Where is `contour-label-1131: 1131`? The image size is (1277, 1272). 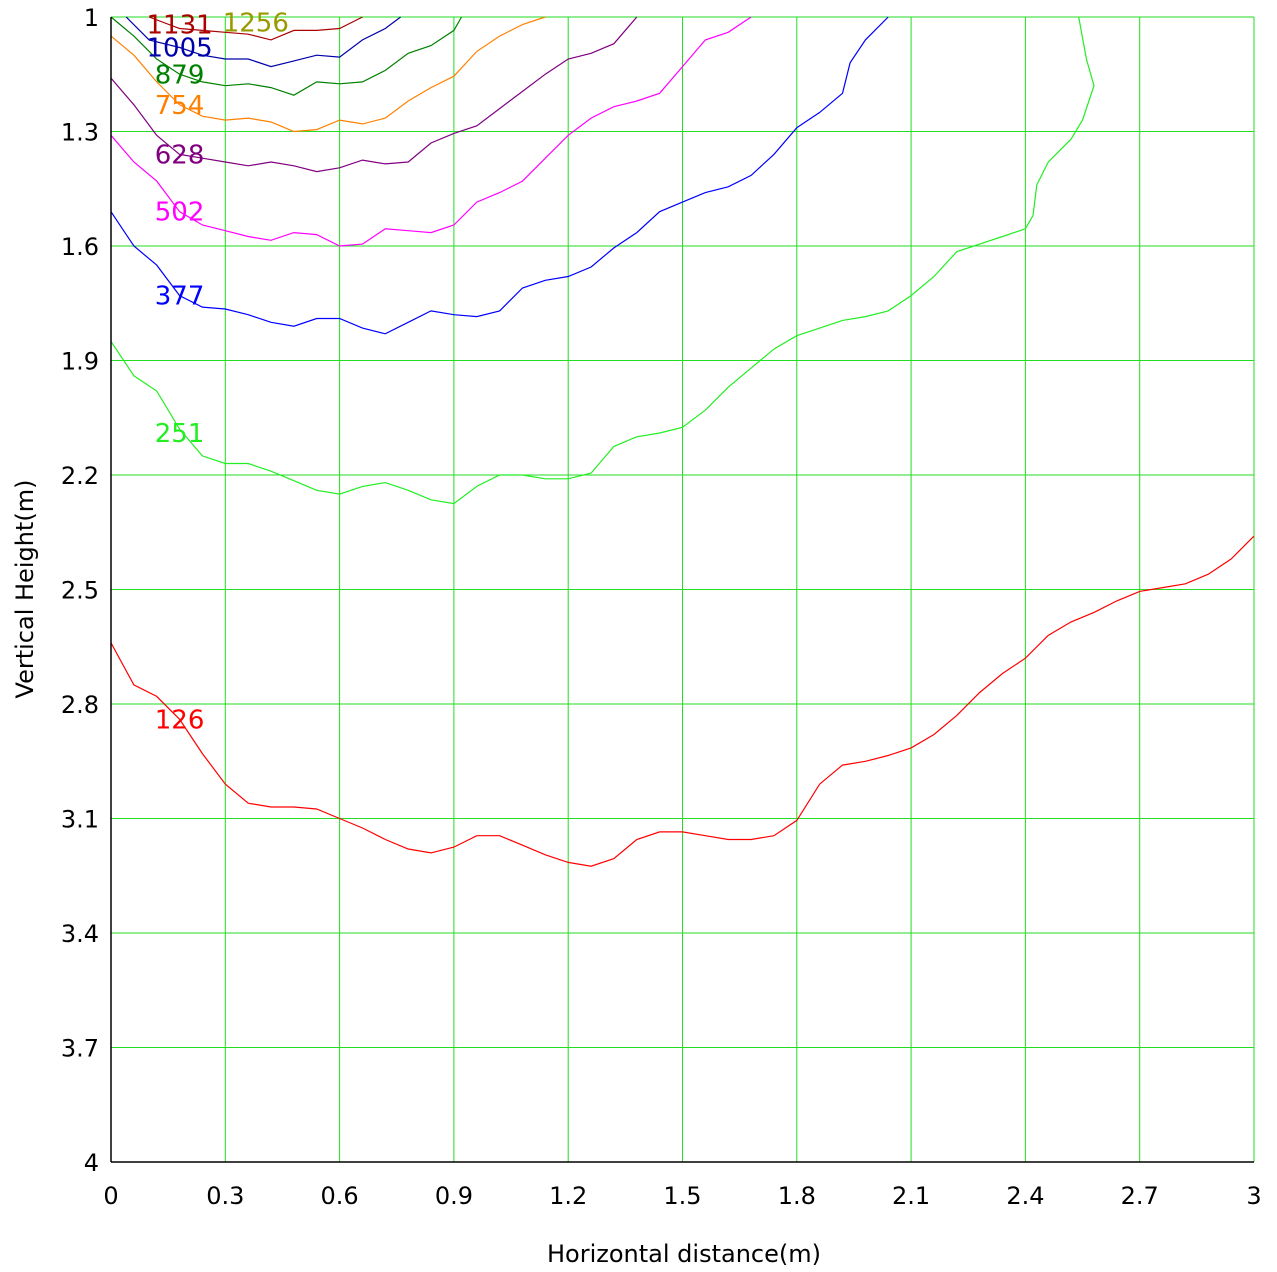
contour-label-1131: 1131 is located at coordinates (179, 26).